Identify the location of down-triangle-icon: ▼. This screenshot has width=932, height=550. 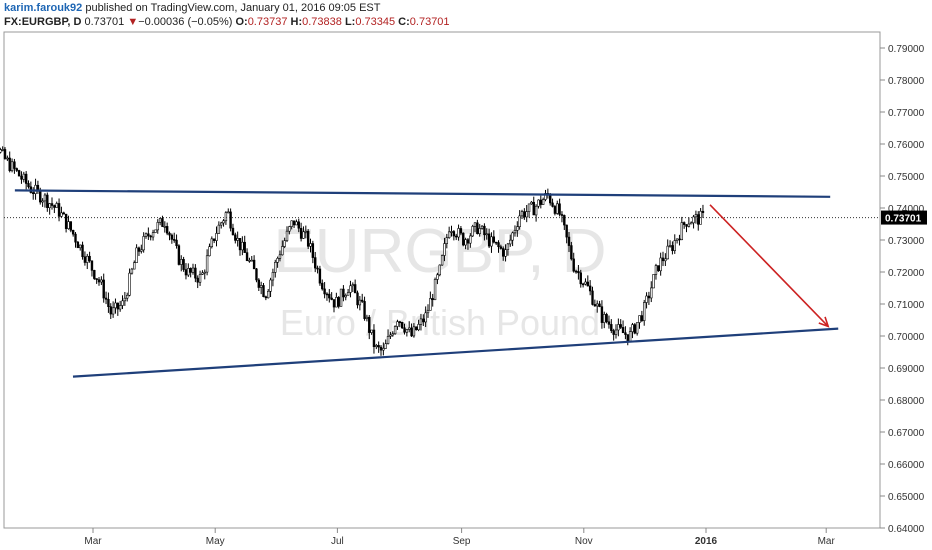
(133, 22).